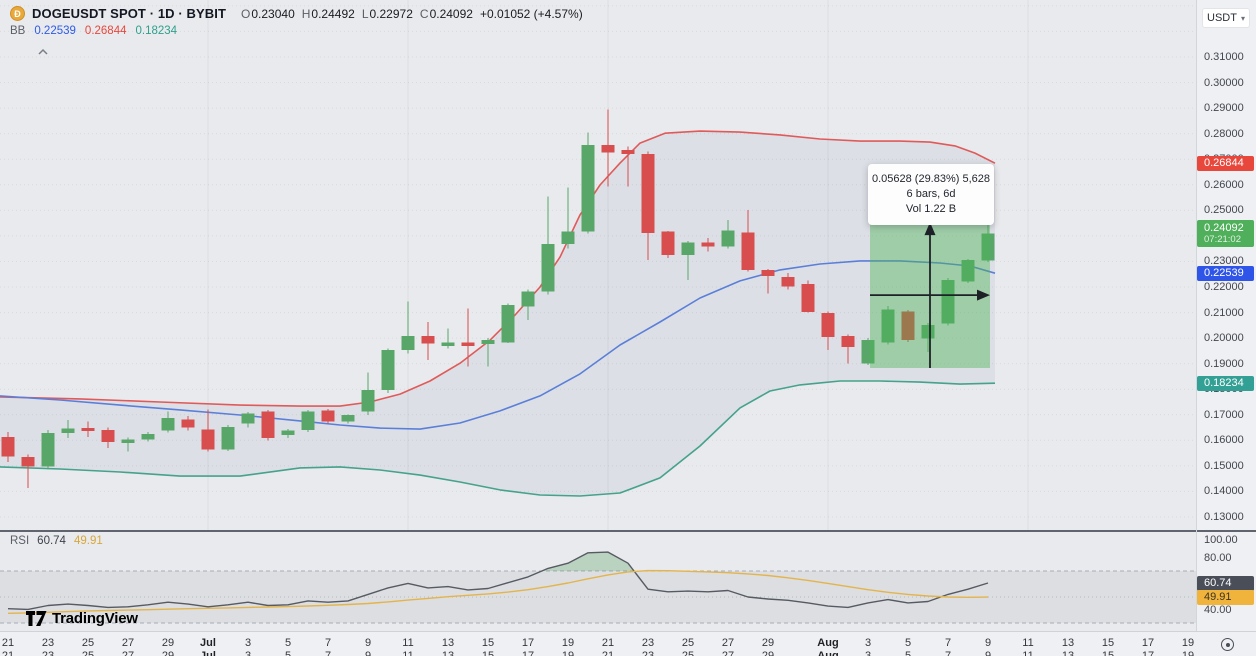  What do you see at coordinates (48, 643) in the screenshot?
I see `time-label: 23` at bounding box center [48, 643].